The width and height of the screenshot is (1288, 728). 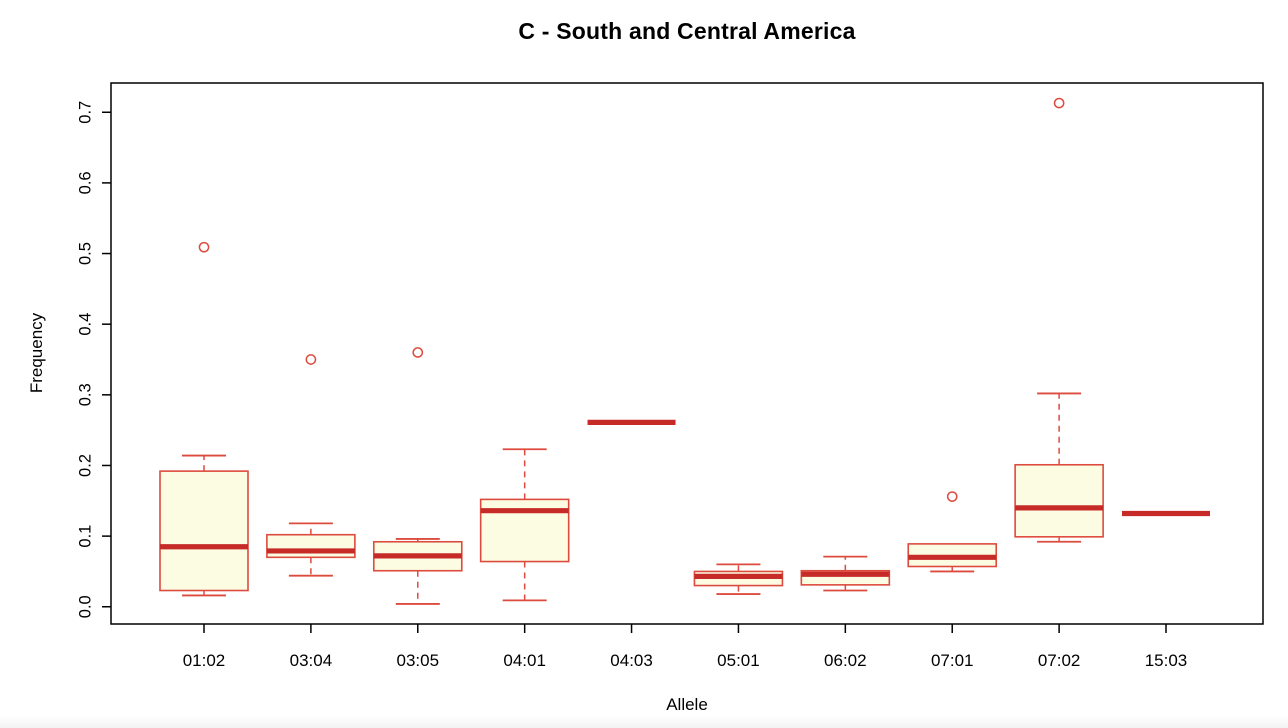 What do you see at coordinates (417, 476) in the screenshot?
I see `box-03:05` at bounding box center [417, 476].